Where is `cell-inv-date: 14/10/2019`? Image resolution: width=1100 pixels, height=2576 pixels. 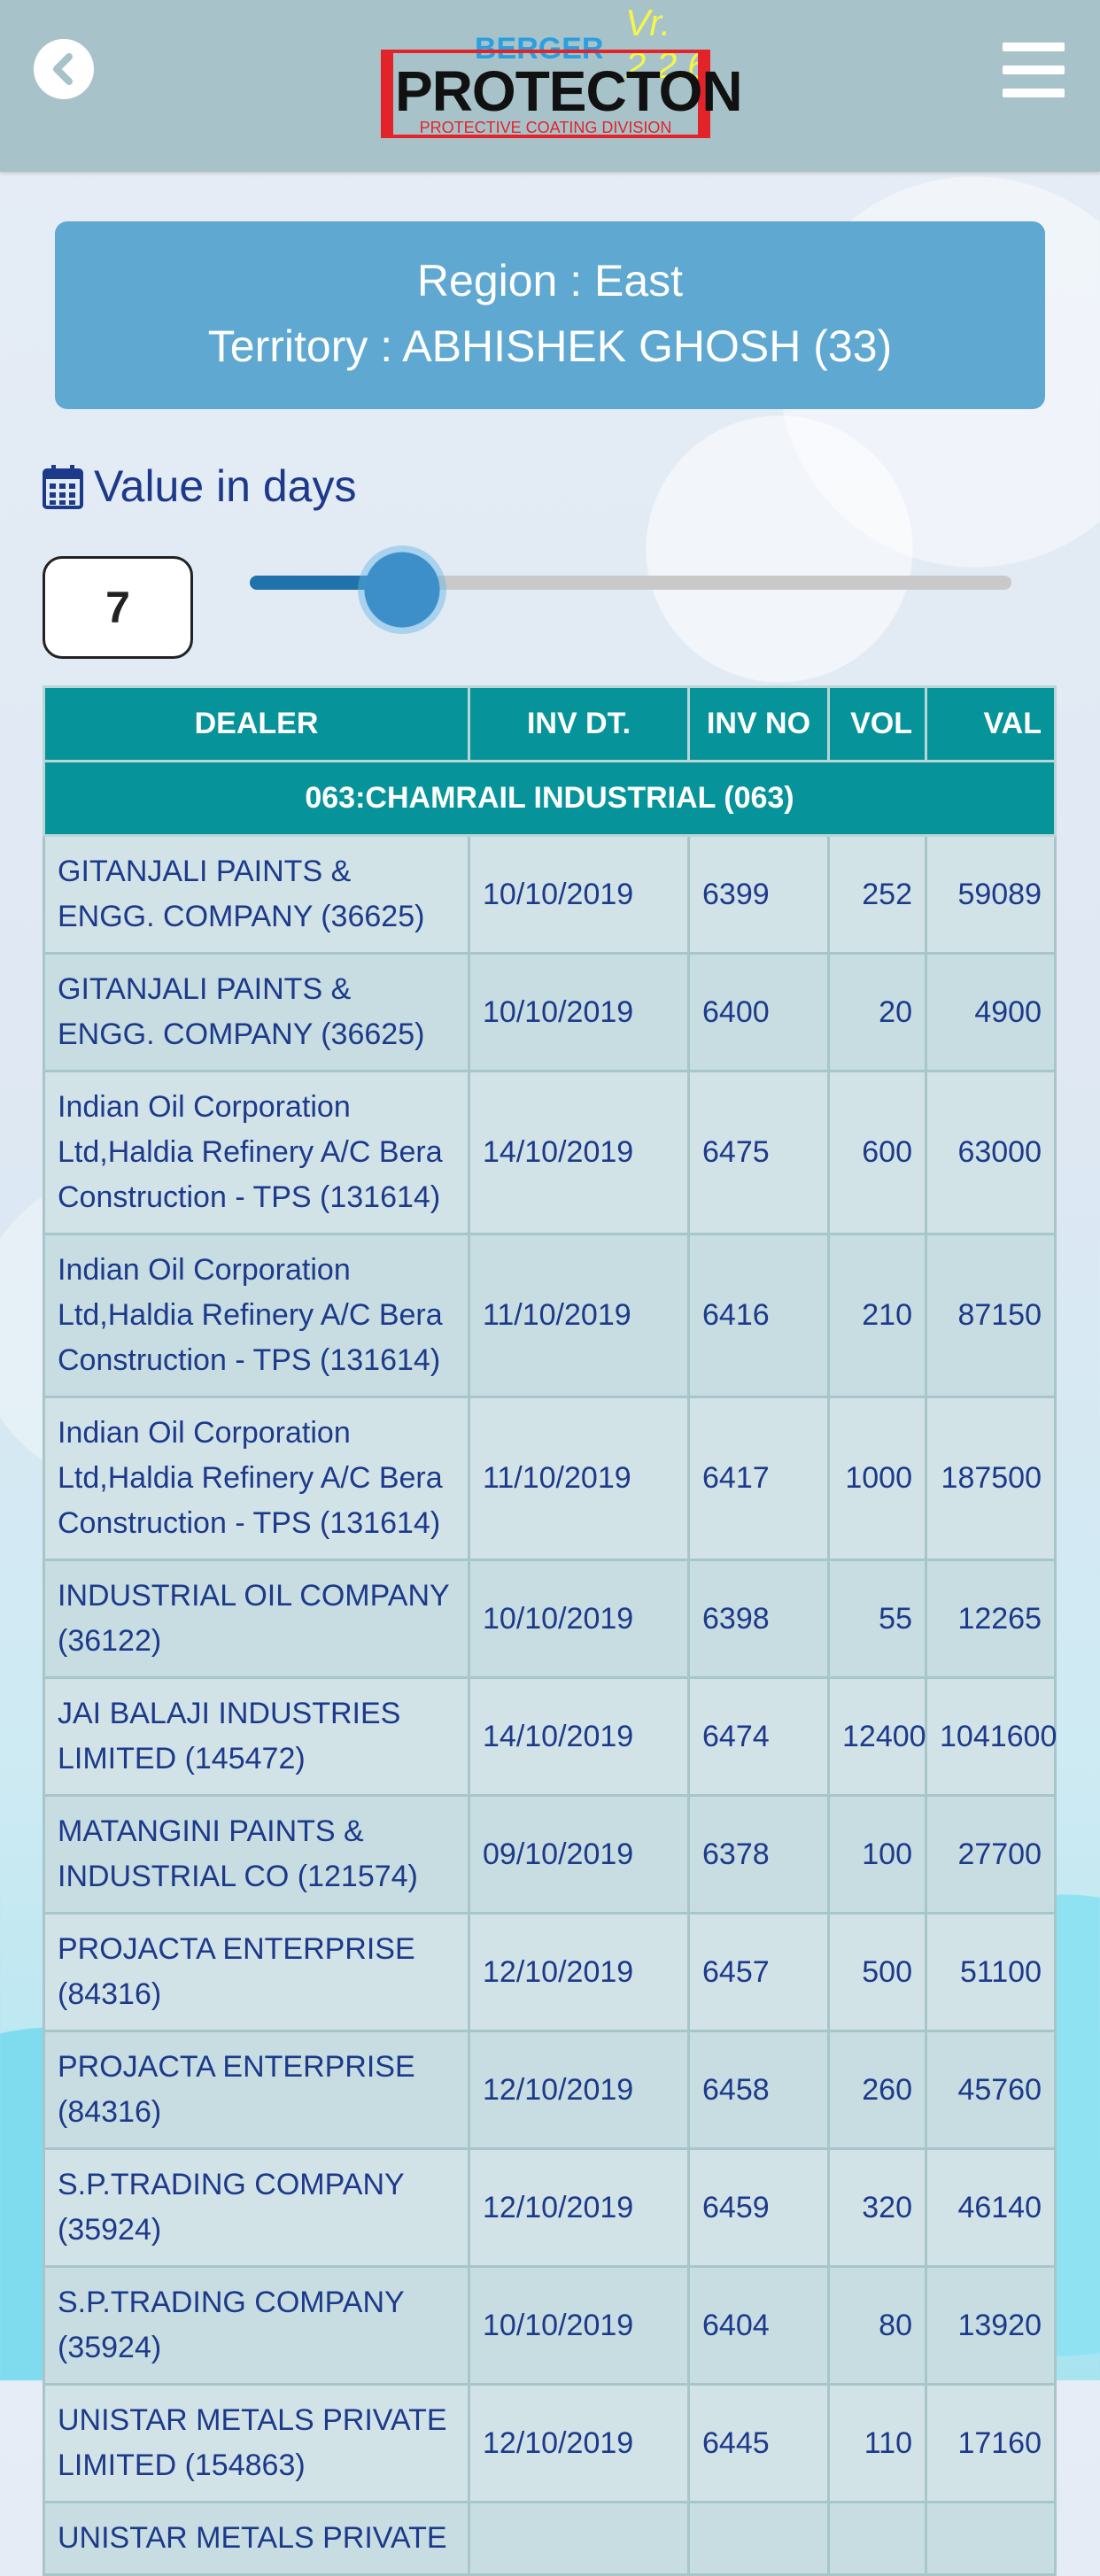 cell-inv-date: 14/10/2019 is located at coordinates (579, 1152).